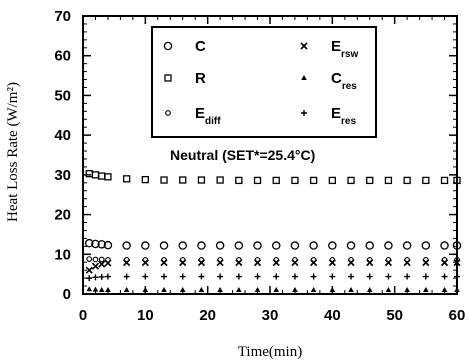 The image size is (469, 362). I want to click on x-tick-label: 10, so click(145, 315).